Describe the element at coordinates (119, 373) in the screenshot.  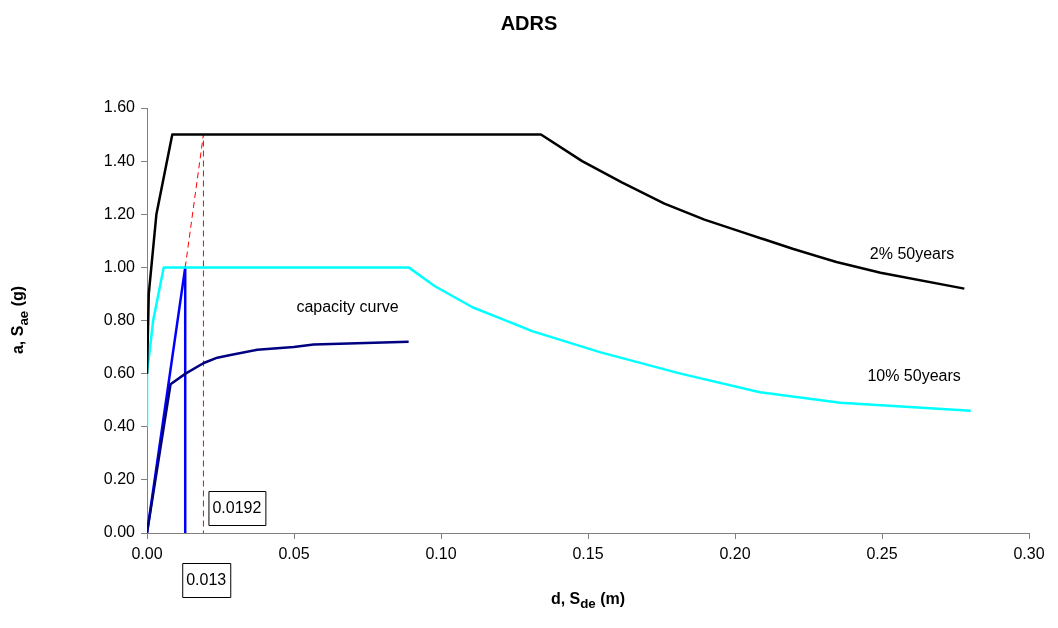
I see `y-tick-label: 0.60` at that location.